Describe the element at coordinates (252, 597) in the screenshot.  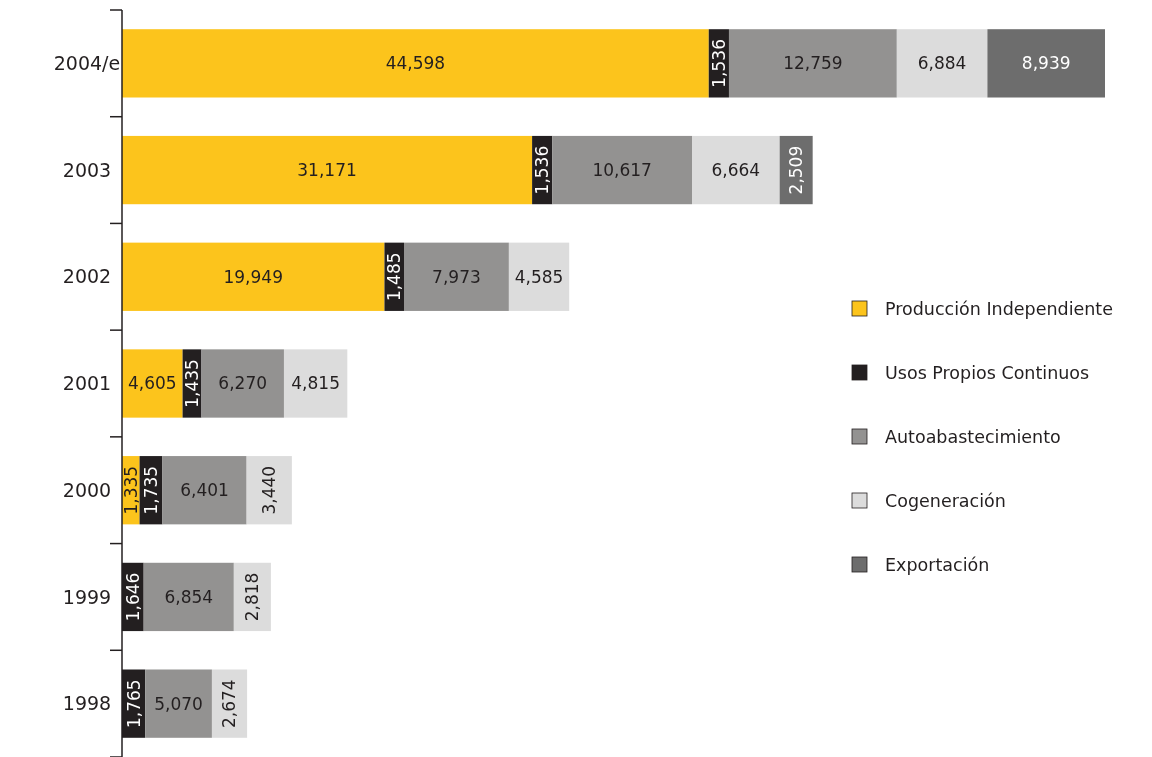
I see `data-label: 2,818` at that location.